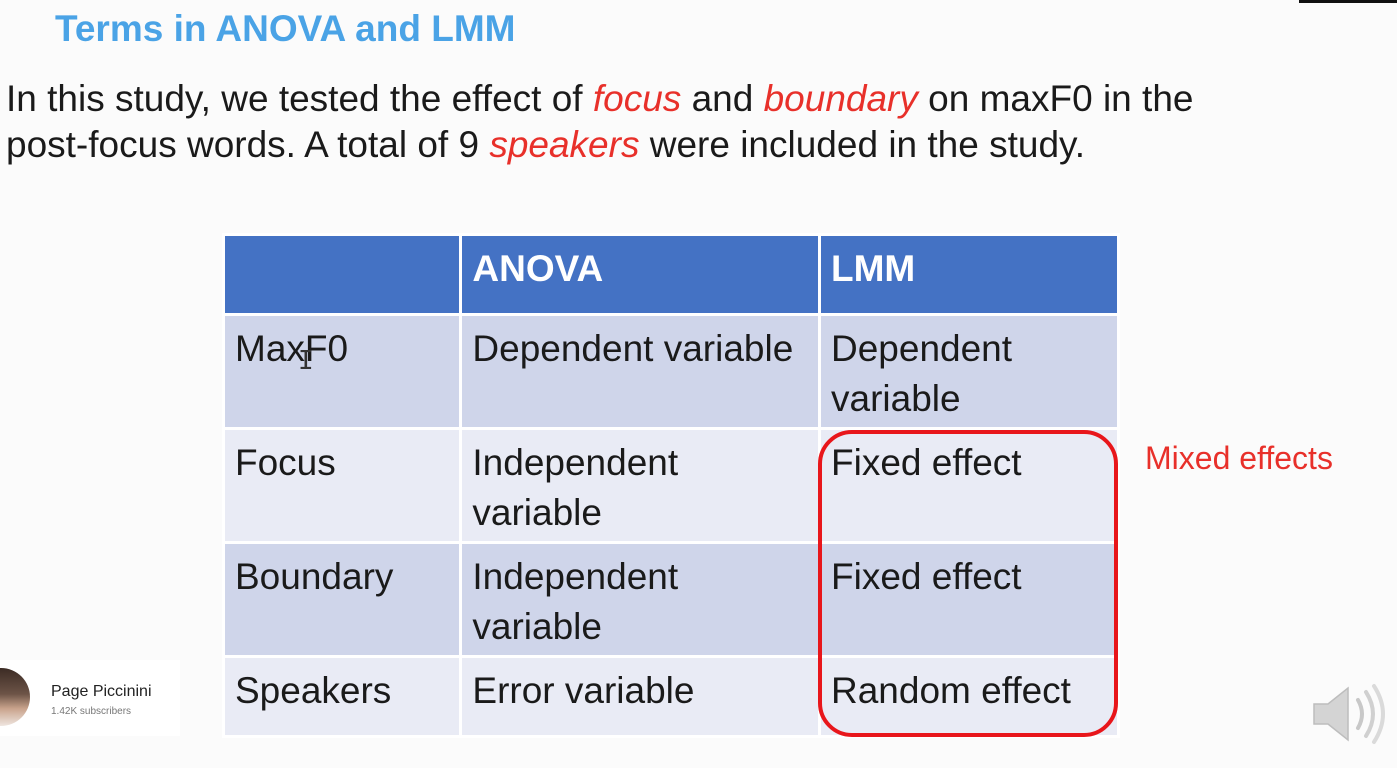  Describe the element at coordinates (640, 371) in the screenshot. I see `row-anova: Dependent variable` at that location.